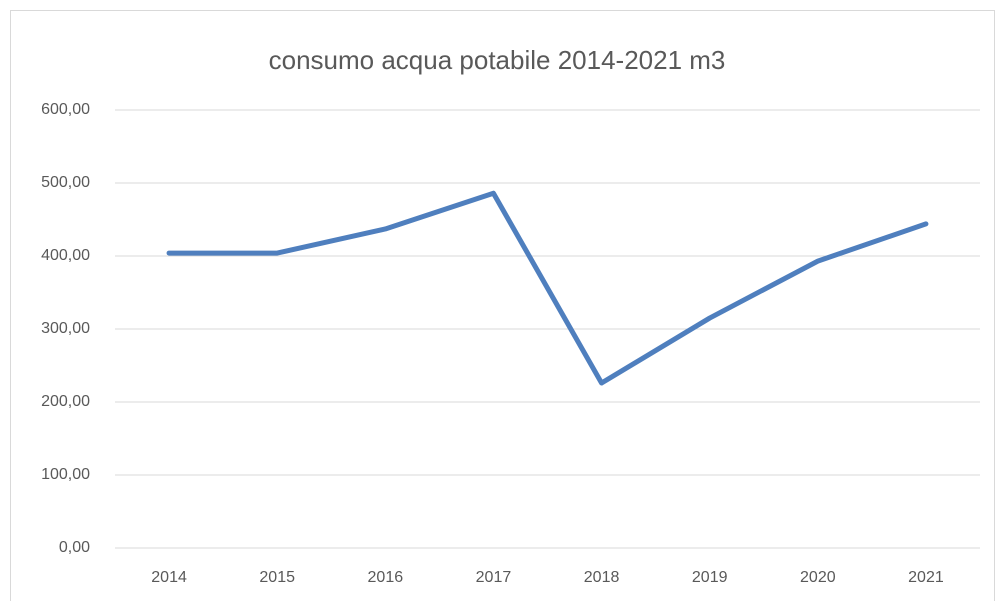  I want to click on x-tick-label: 2021, so click(926, 577).